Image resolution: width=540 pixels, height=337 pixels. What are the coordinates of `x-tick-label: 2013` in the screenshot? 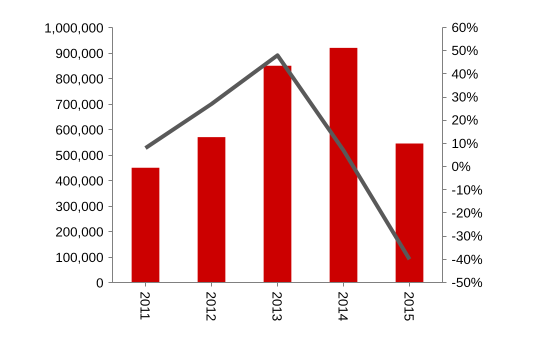 It's located at (277, 307).